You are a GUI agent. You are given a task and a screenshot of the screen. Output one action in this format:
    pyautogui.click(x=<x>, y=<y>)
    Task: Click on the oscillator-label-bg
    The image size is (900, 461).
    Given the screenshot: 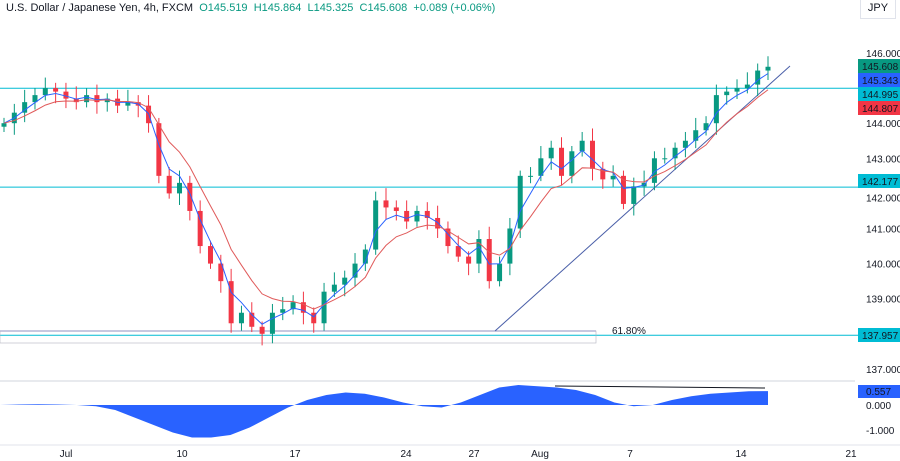 What is the action you would take?
    pyautogui.click(x=879, y=391)
    